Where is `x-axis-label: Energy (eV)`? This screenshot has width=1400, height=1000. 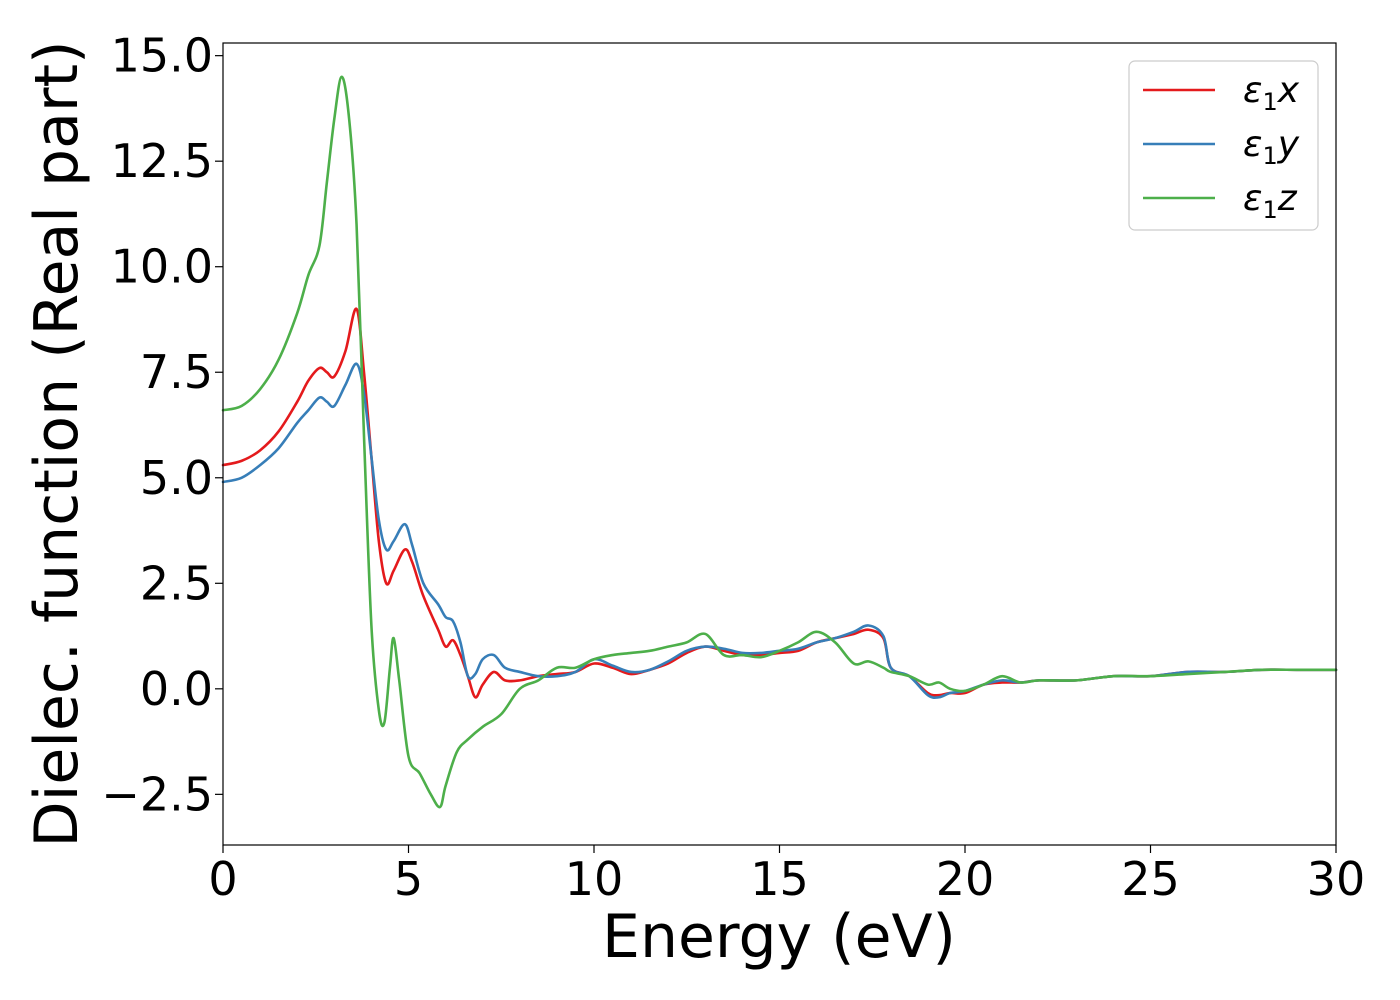 x-axis-label: Energy (eV) is located at coordinates (779, 937).